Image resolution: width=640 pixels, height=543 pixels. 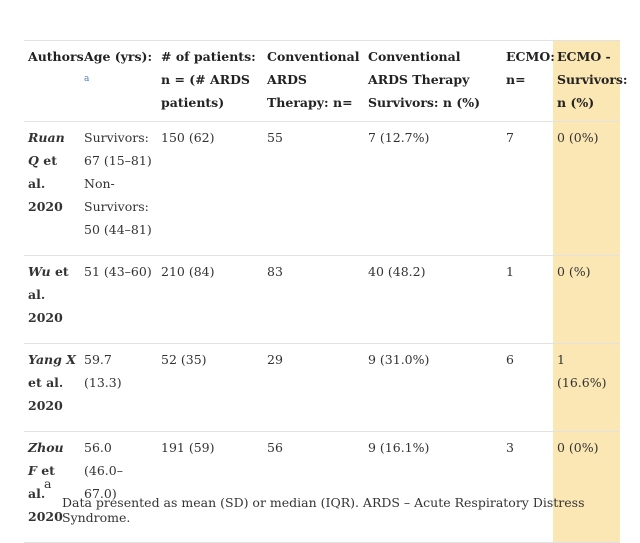 What do you see at coordinates (397, 271) in the screenshot?
I see `cell-conventional-survivors: 40 (48.2)` at bounding box center [397, 271].